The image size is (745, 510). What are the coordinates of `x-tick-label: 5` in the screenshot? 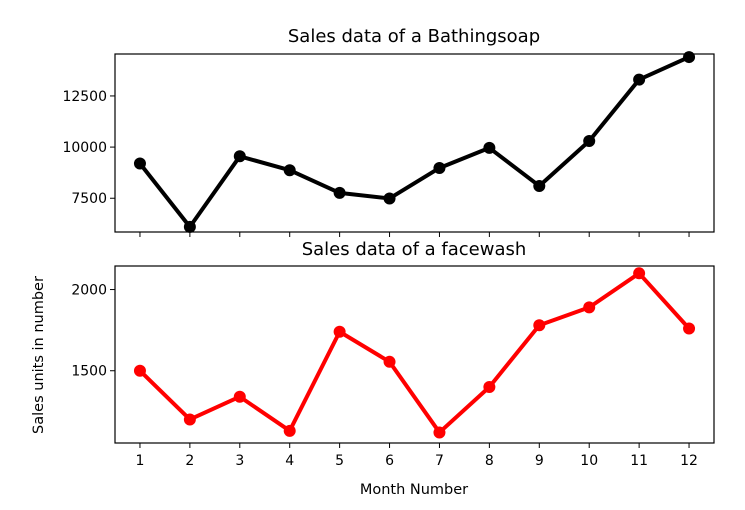 It's located at (339, 461).